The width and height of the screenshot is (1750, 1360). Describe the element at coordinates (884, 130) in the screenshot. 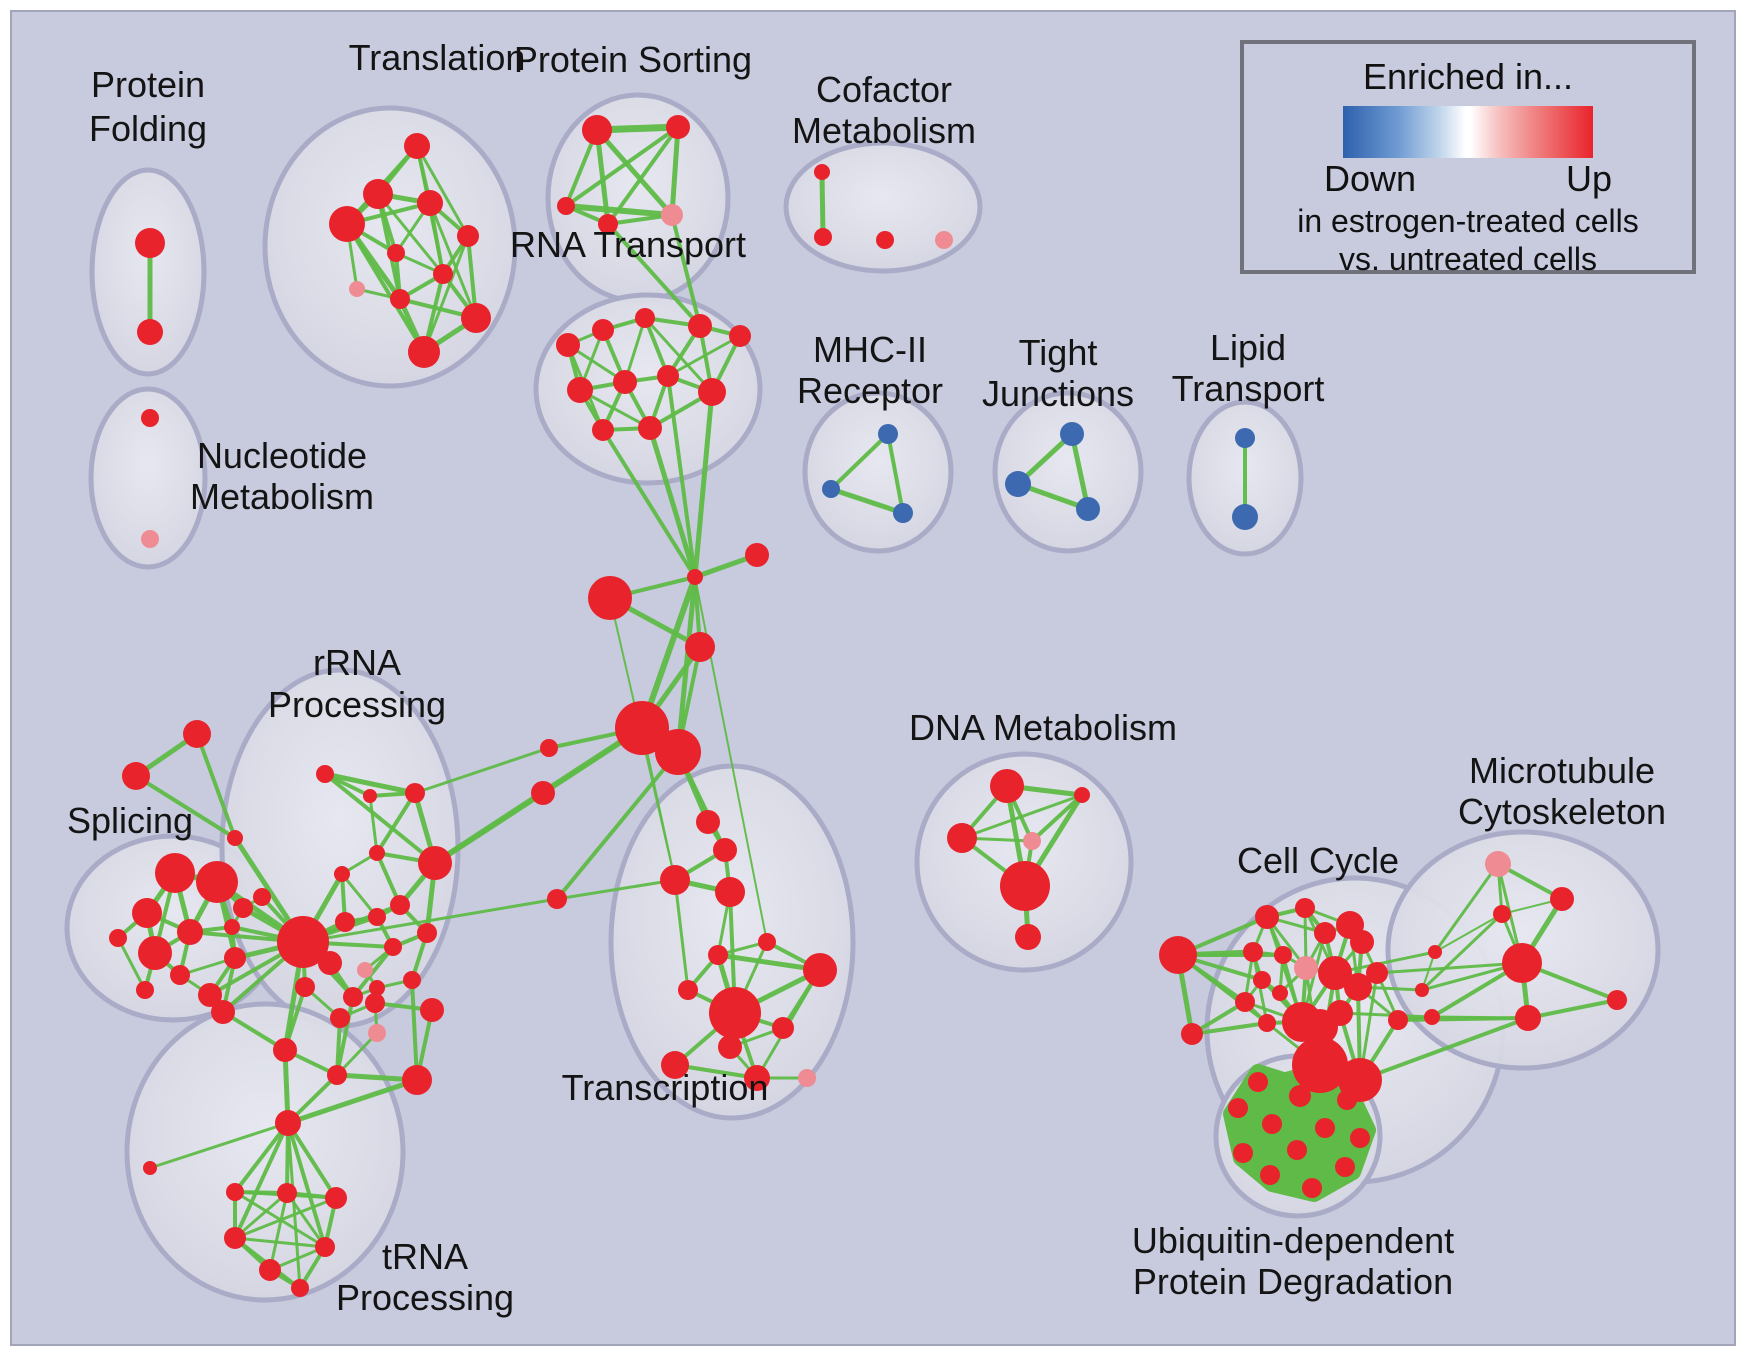

I see `cluster-label-cofactor-metabolism: Metabolism` at that location.